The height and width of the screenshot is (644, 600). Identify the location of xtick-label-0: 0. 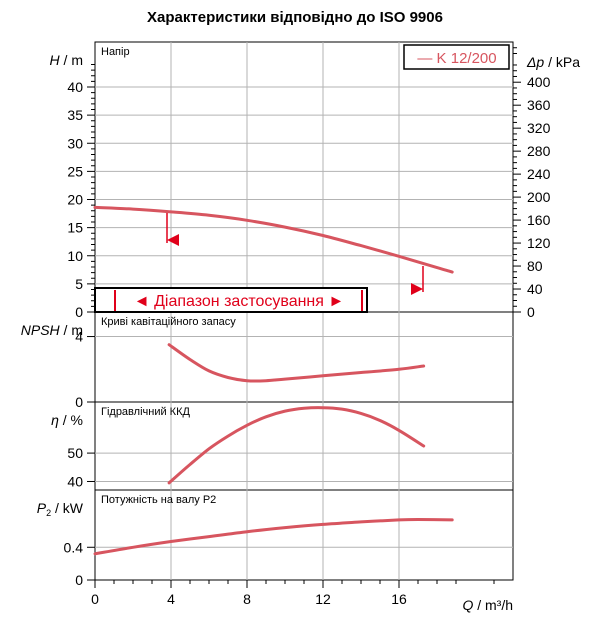
(95, 599).